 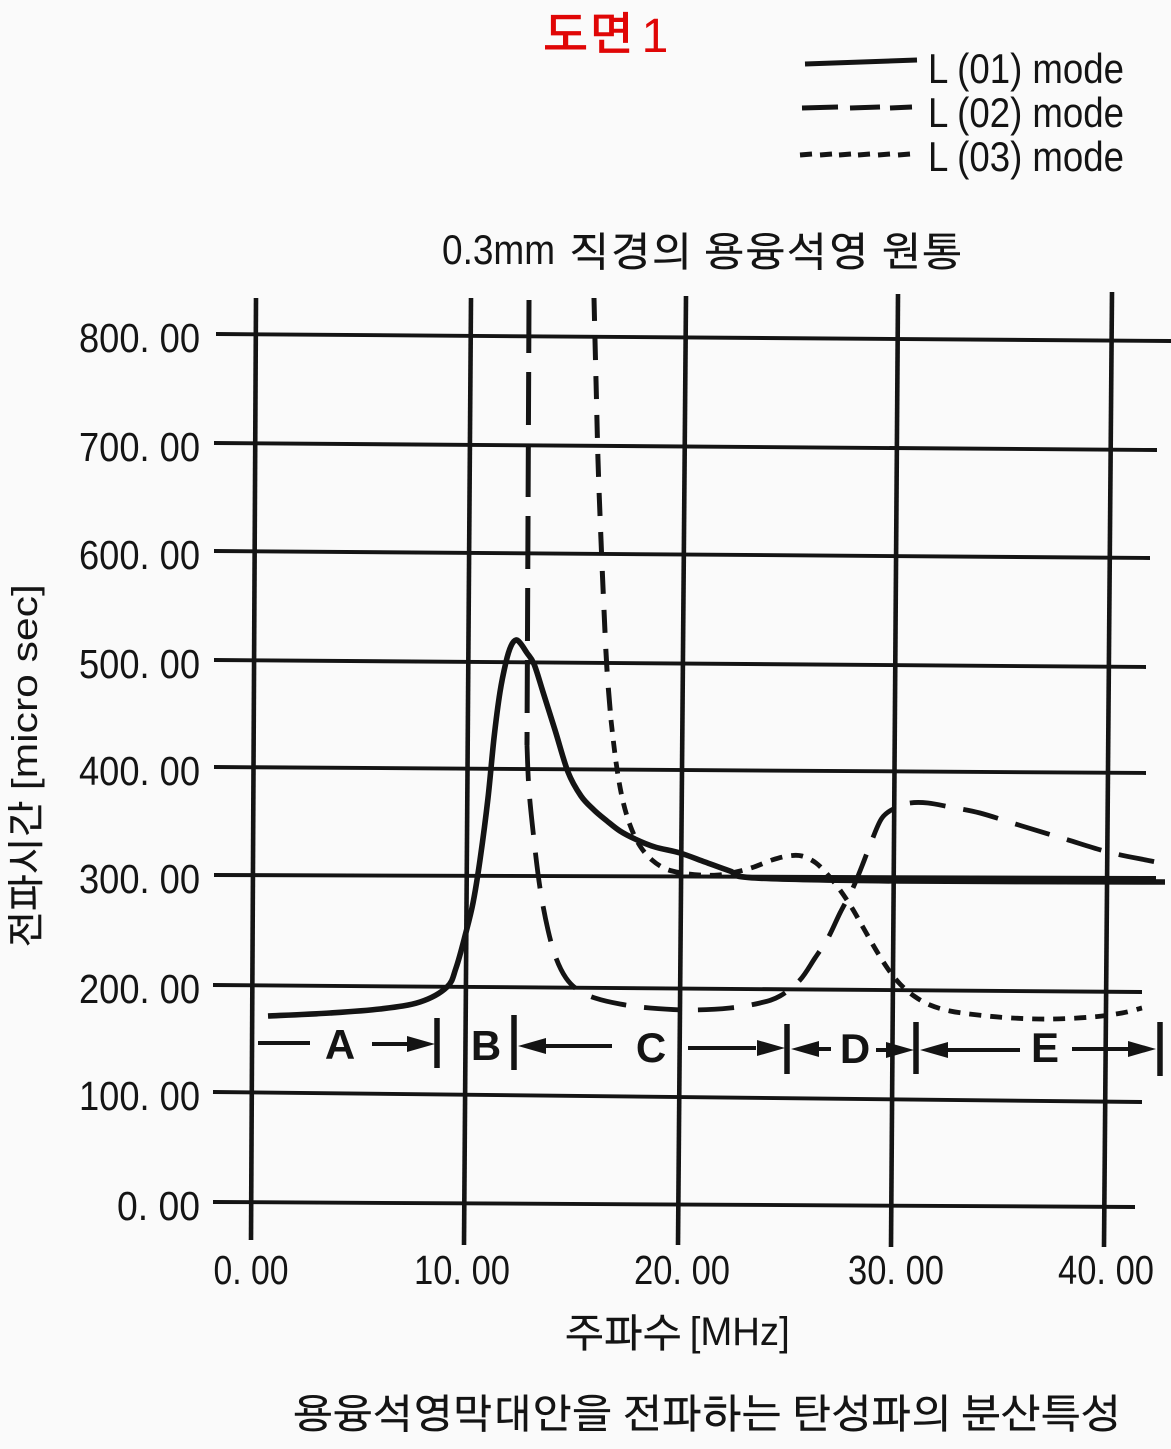 I want to click on svg-text: D, so click(x=855, y=1048).